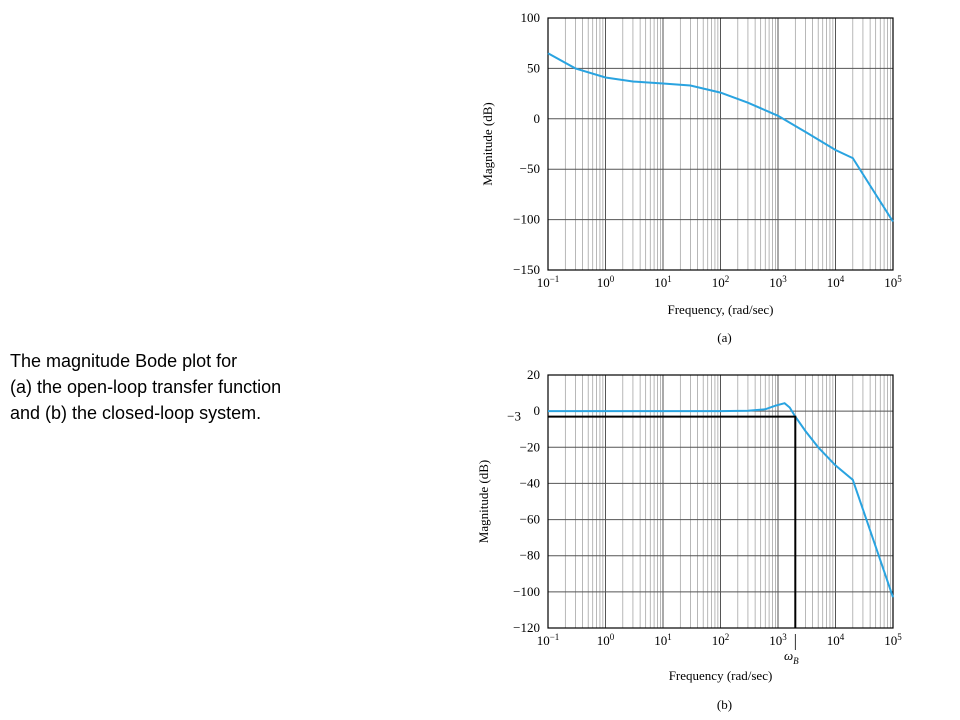  What do you see at coordinates (124, 361) in the screenshot?
I see `caption-line: The magnitude Bode plot for` at bounding box center [124, 361].